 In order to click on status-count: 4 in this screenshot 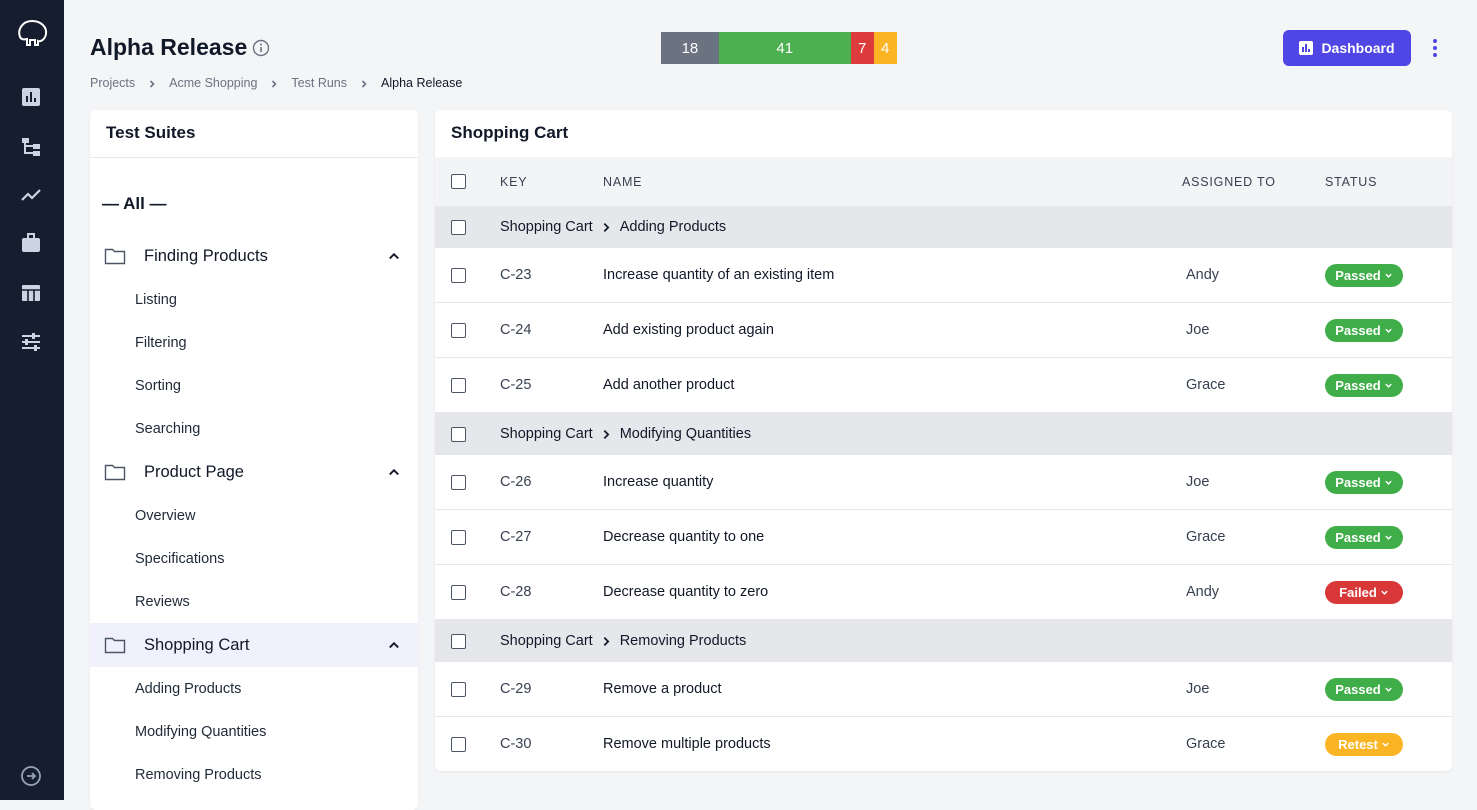, I will do `click(885, 48)`.